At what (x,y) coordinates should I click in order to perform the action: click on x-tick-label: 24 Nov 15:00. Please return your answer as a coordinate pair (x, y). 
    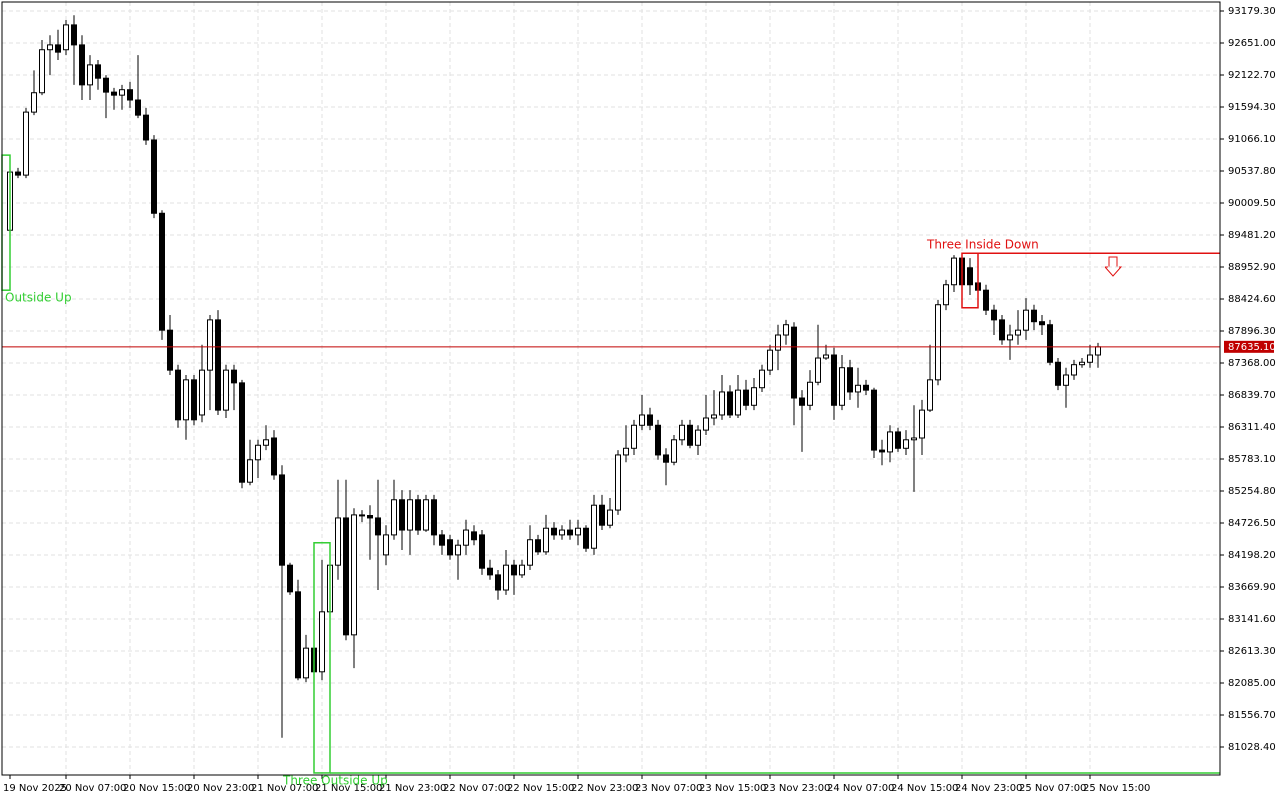
    Looking at the image, I should click on (924, 788).